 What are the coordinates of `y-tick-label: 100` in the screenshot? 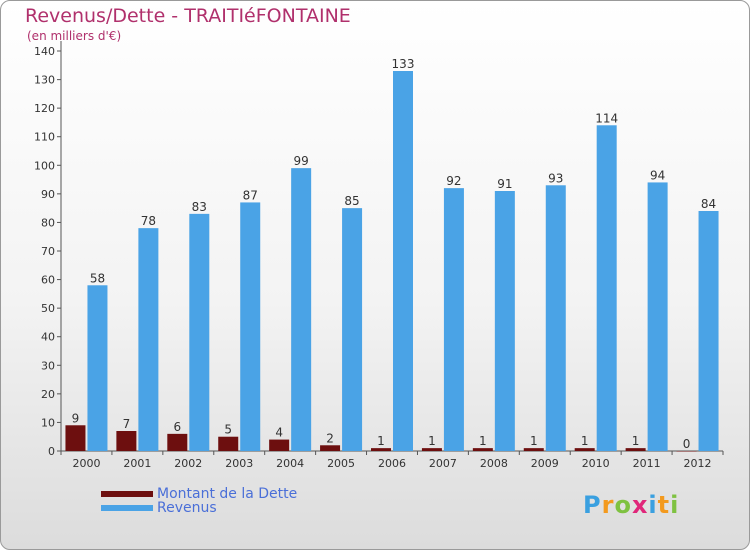 It's located at (44, 165).